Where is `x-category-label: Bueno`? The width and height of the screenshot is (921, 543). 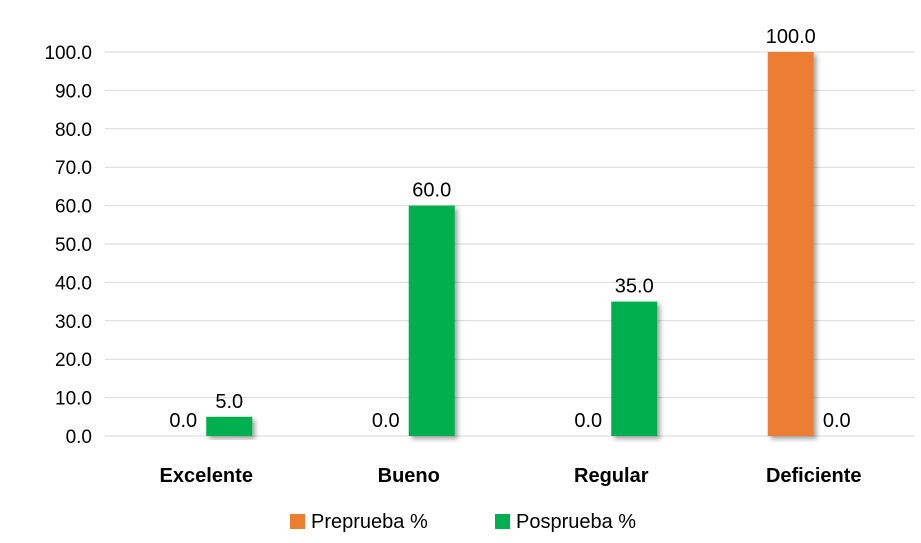 x-category-label: Bueno is located at coordinates (409, 476).